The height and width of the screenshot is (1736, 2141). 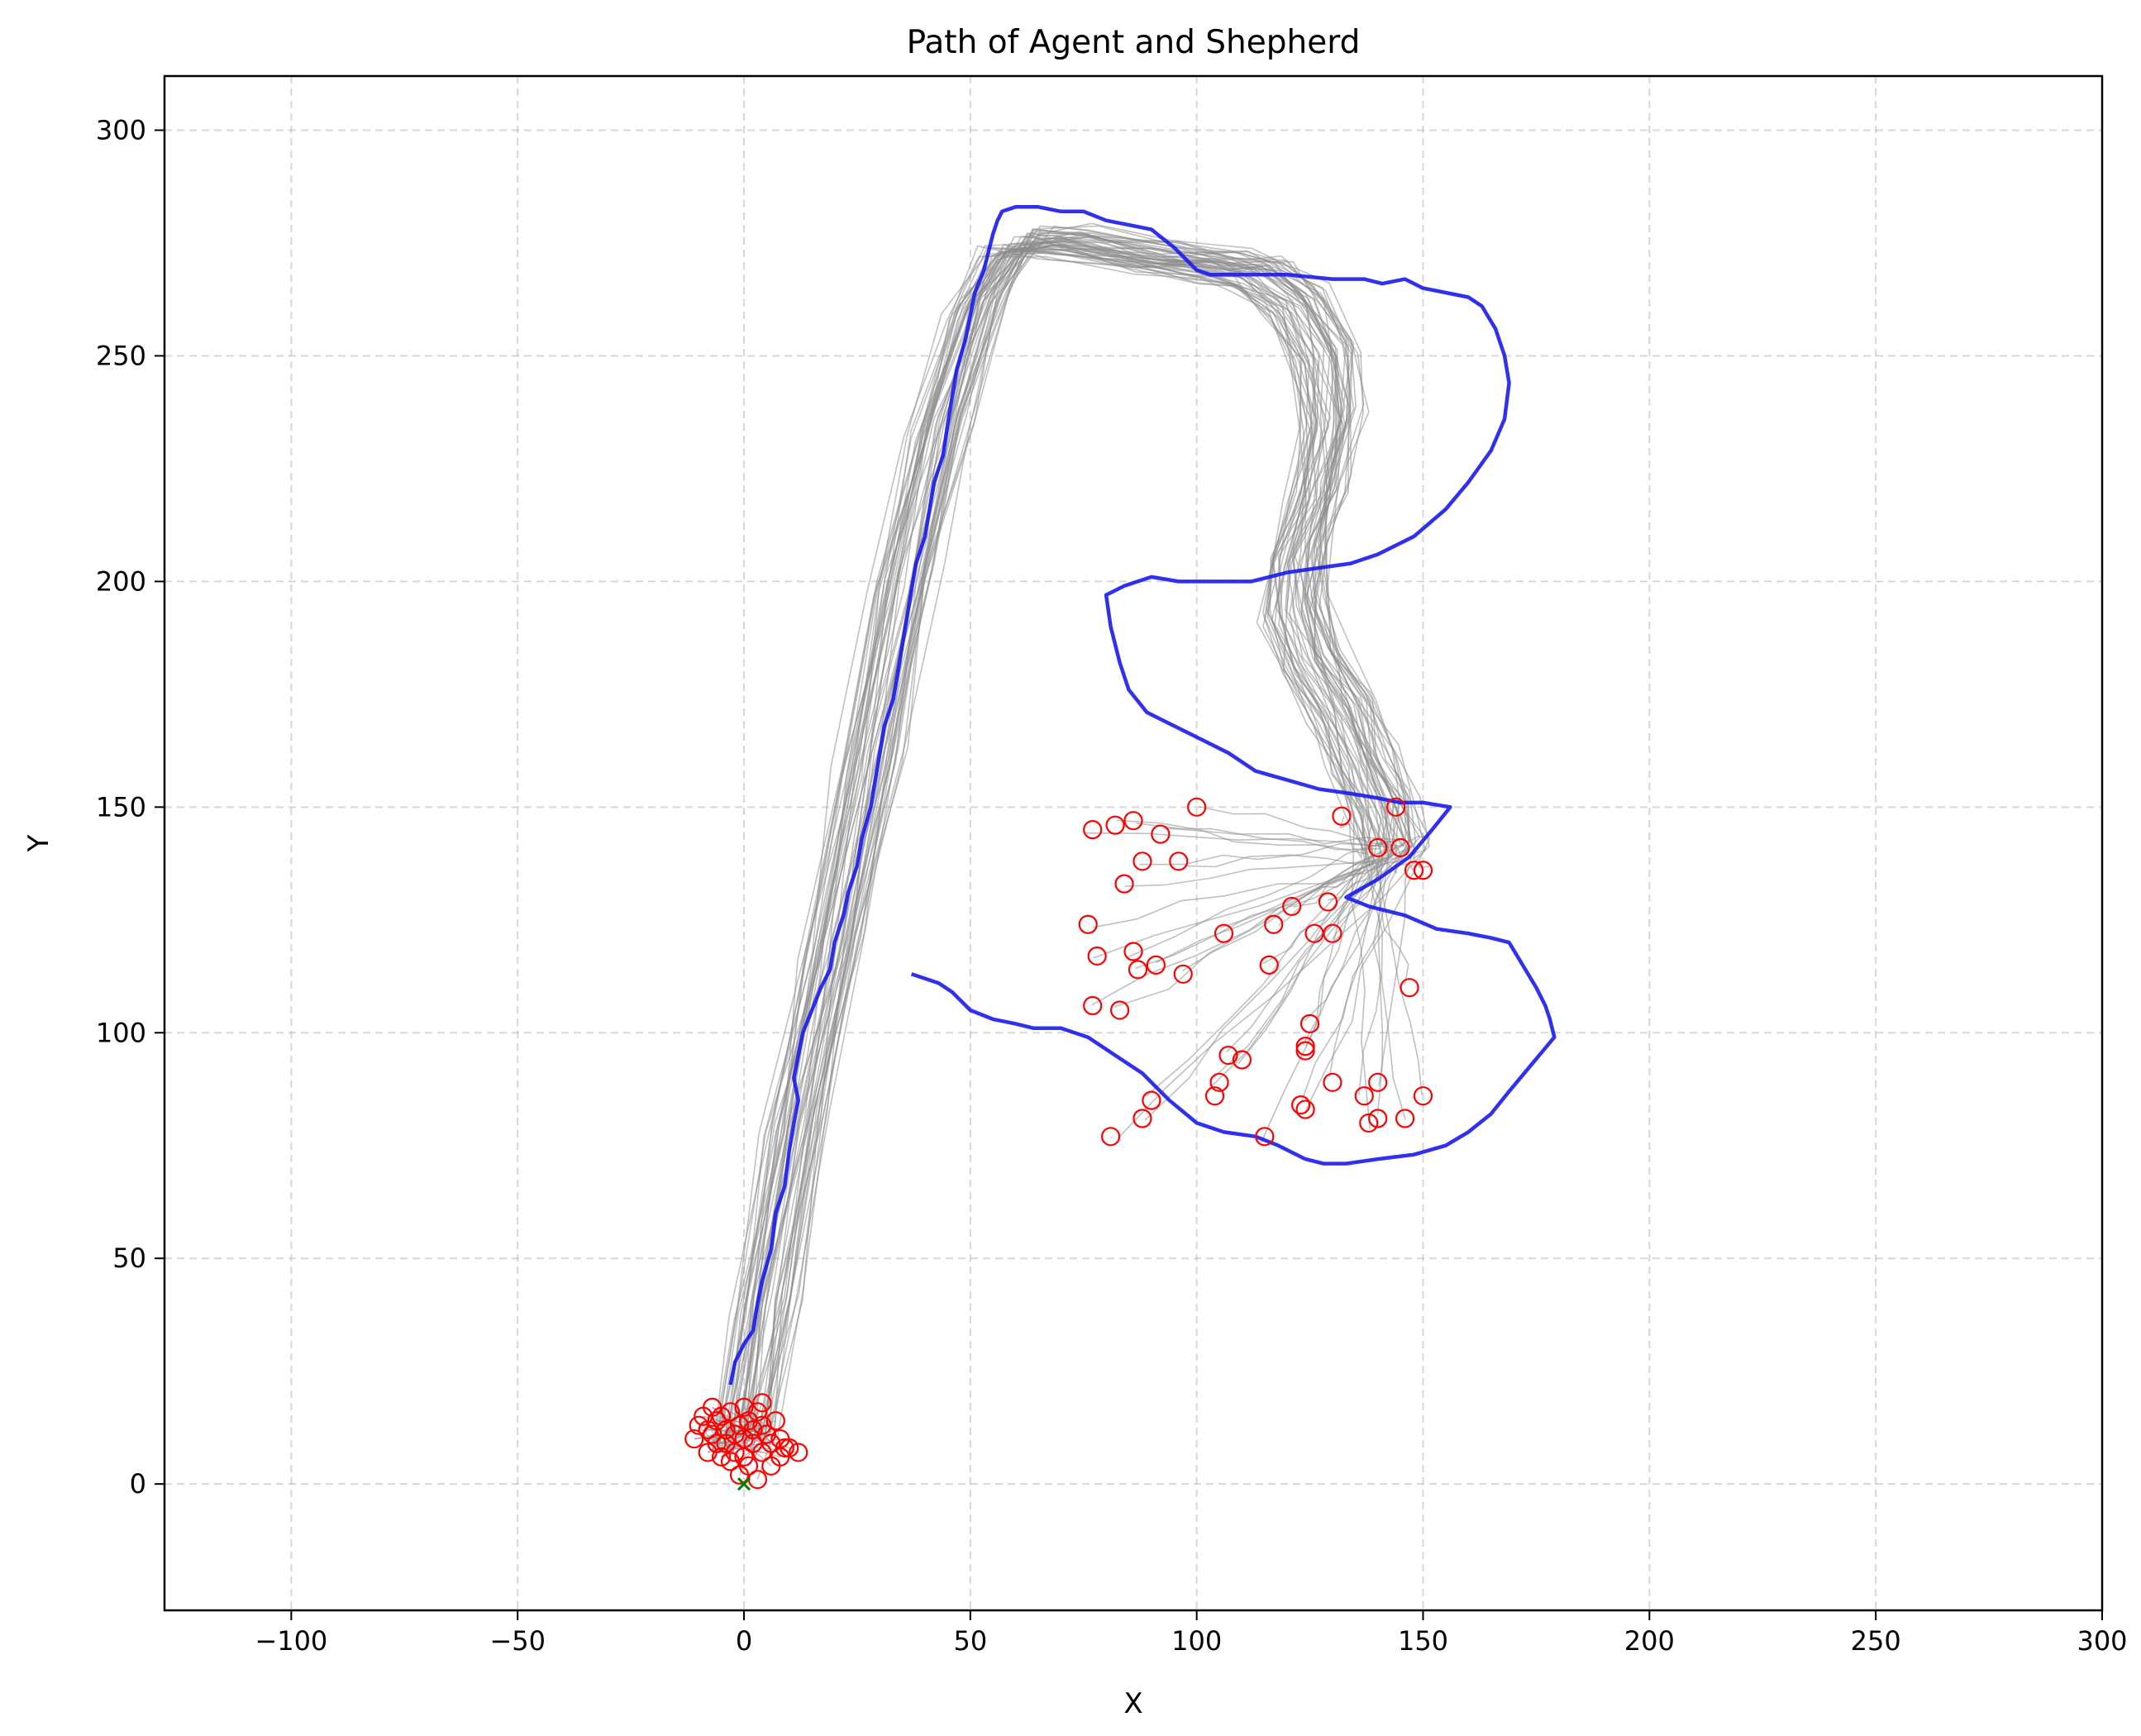 What do you see at coordinates (970, 1641) in the screenshot?
I see `x-tick-label: 50` at bounding box center [970, 1641].